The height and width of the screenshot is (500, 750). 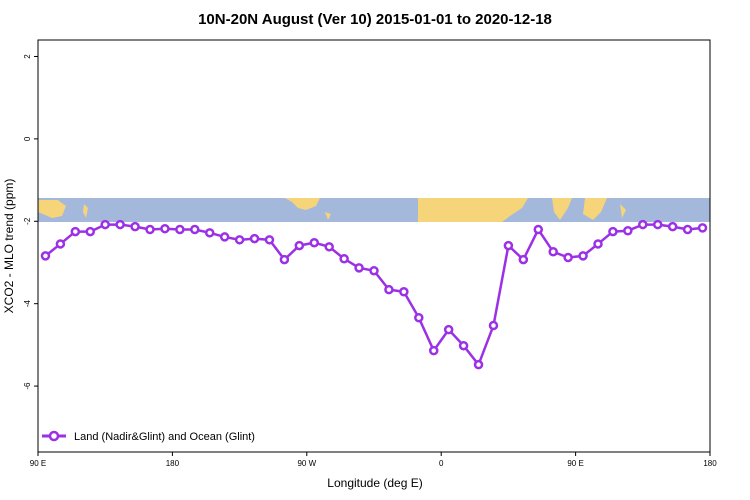 I want to click on x-axis-label: Longitude (deg E), so click(x=374, y=483).